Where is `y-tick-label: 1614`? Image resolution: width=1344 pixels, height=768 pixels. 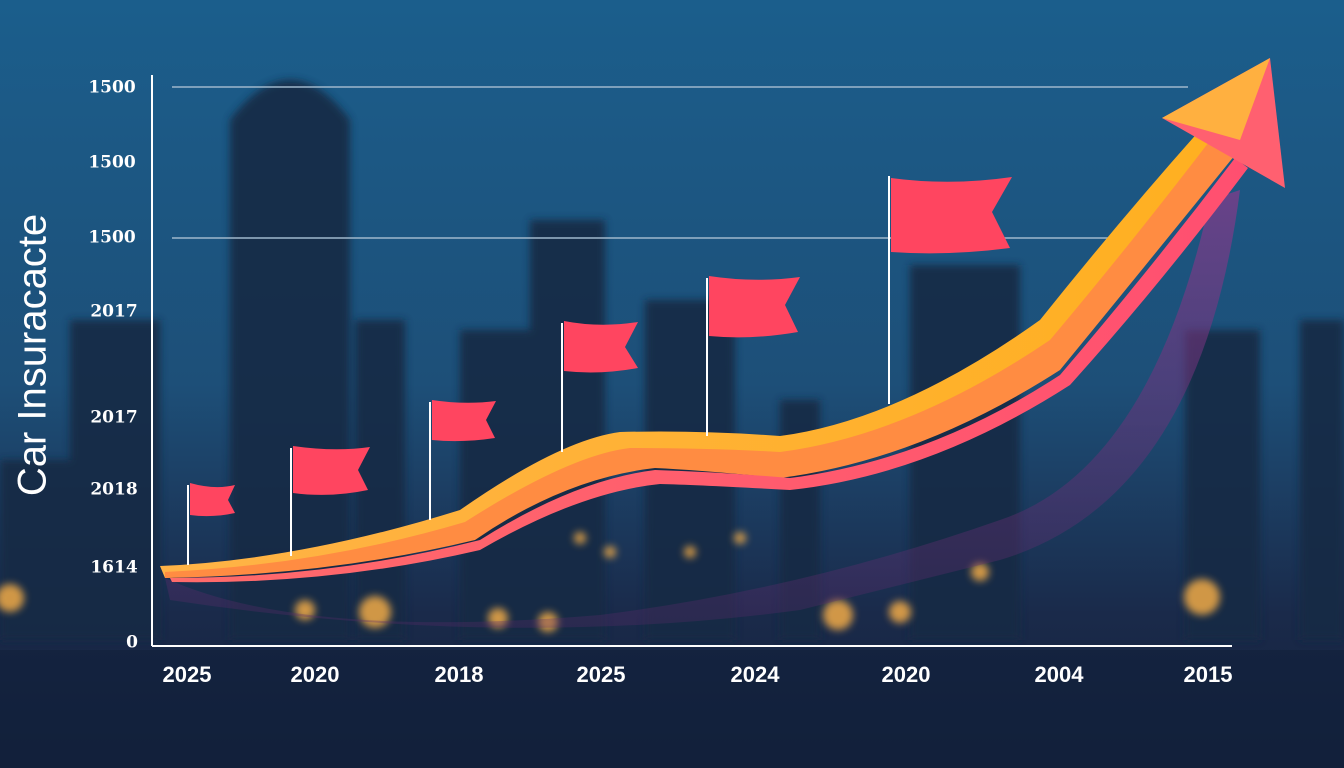 y-tick-label: 1614 is located at coordinates (113, 568).